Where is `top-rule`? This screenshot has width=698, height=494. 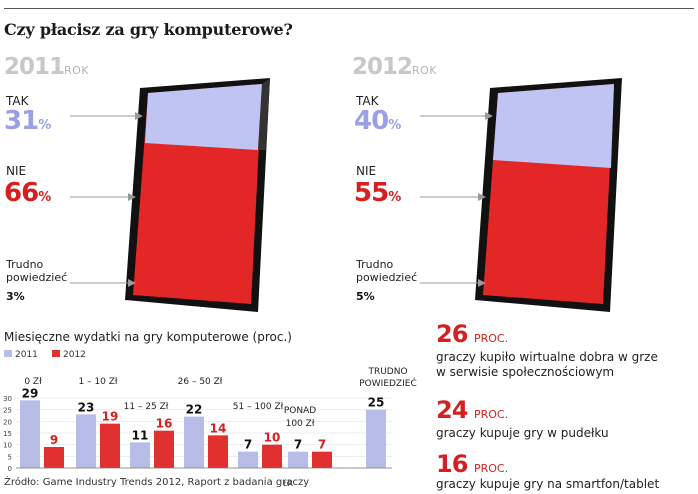 top-rule is located at coordinates (349, 8).